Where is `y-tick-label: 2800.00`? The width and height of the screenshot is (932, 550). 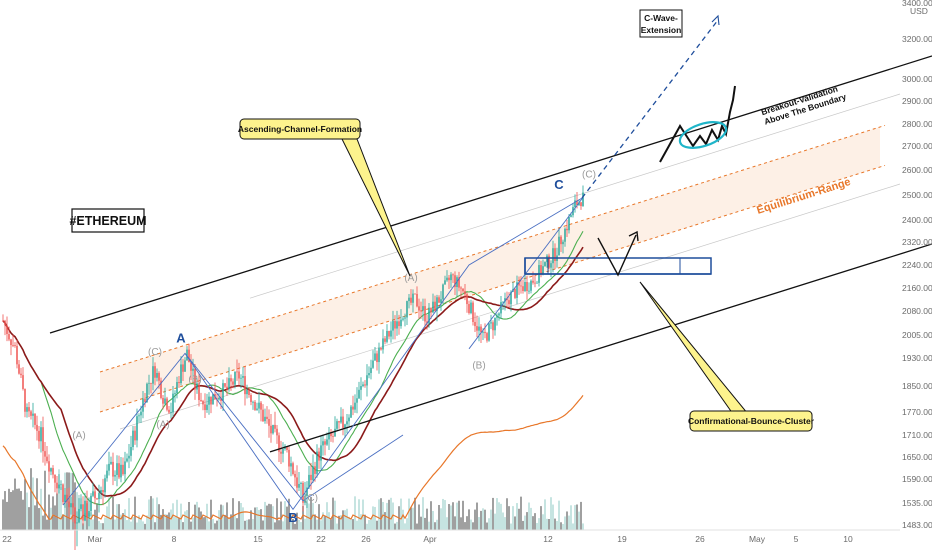
y-tick-label: 2800.00 is located at coordinates (917, 124).